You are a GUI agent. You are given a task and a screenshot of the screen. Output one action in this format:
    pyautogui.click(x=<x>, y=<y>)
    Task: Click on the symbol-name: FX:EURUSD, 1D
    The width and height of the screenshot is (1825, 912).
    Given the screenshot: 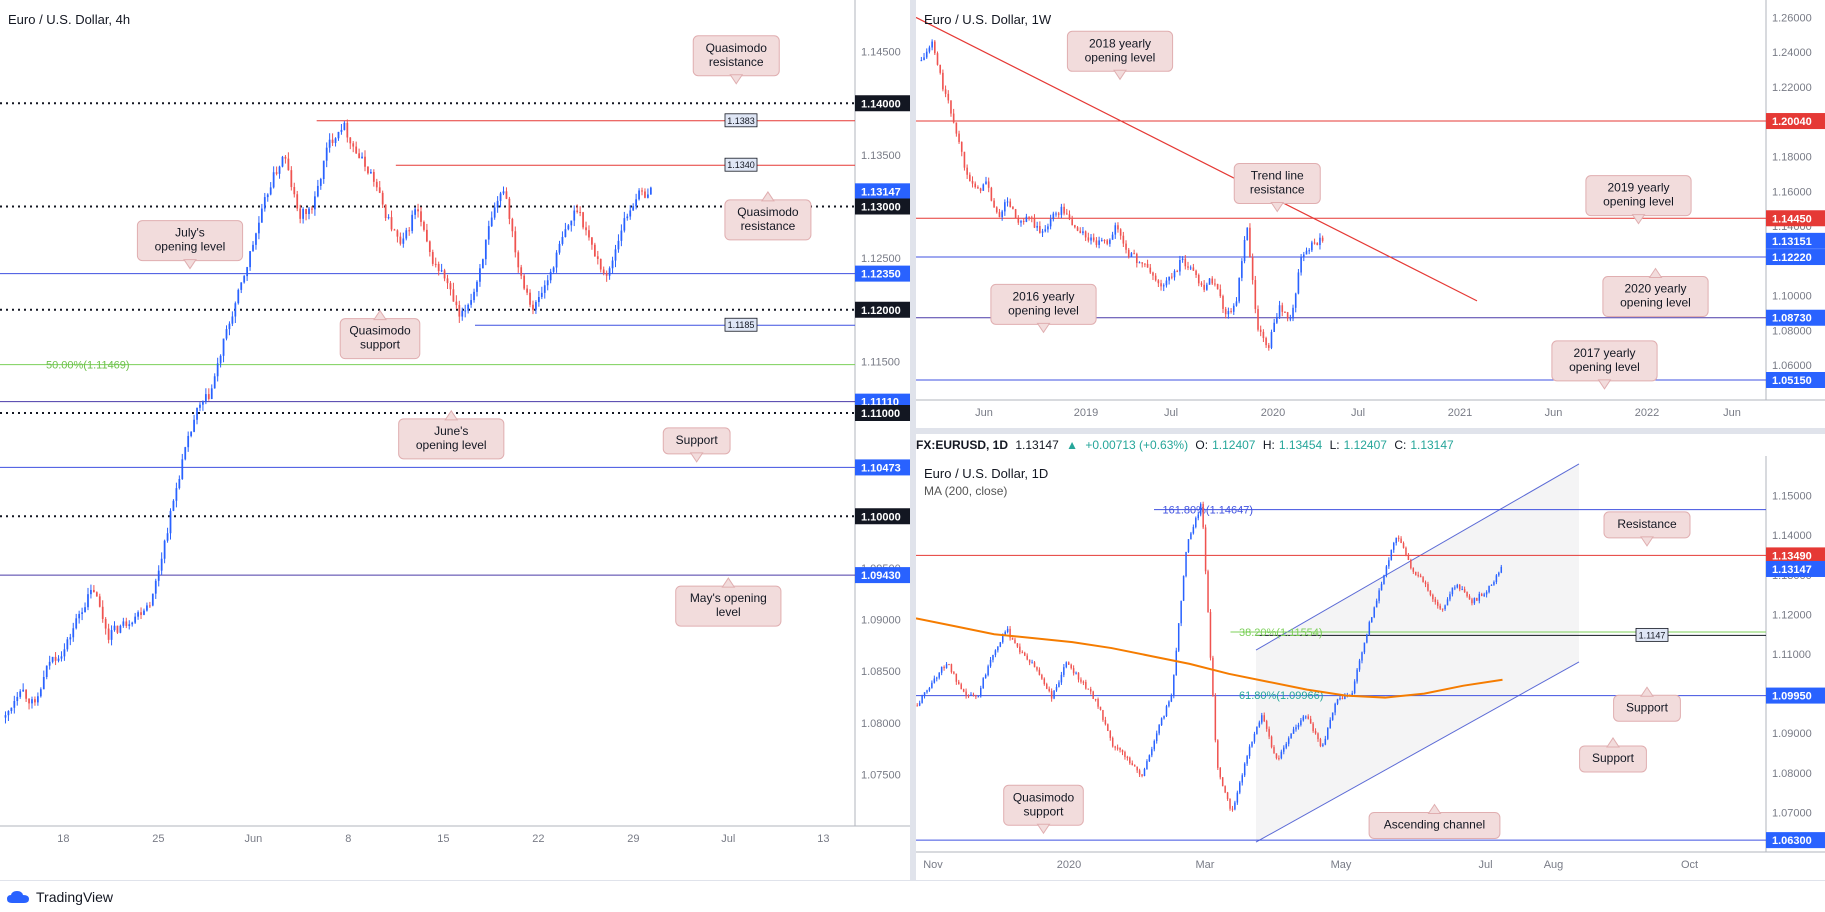 What is the action you would take?
    pyautogui.click(x=962, y=445)
    